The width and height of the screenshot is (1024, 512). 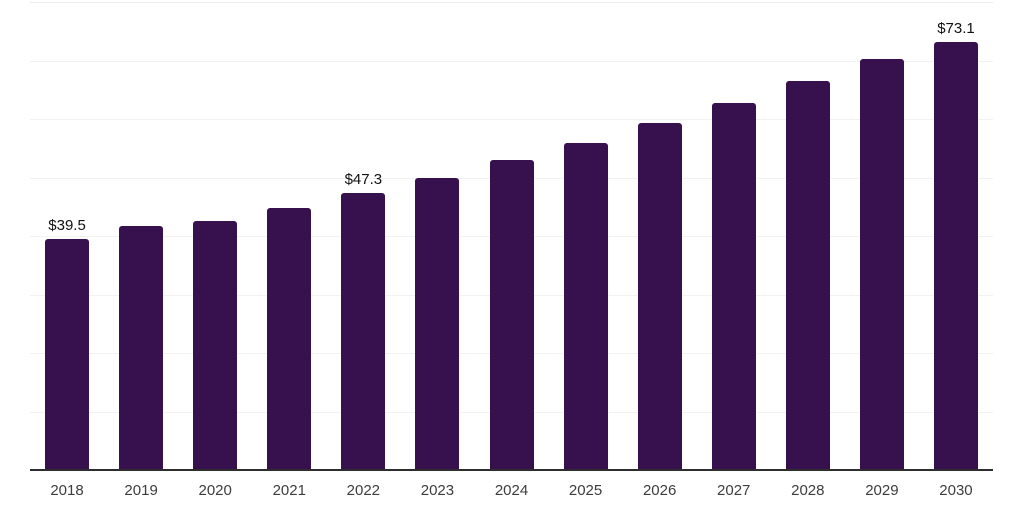 I want to click on x-tick-label-2027: 2027, so click(x=734, y=490).